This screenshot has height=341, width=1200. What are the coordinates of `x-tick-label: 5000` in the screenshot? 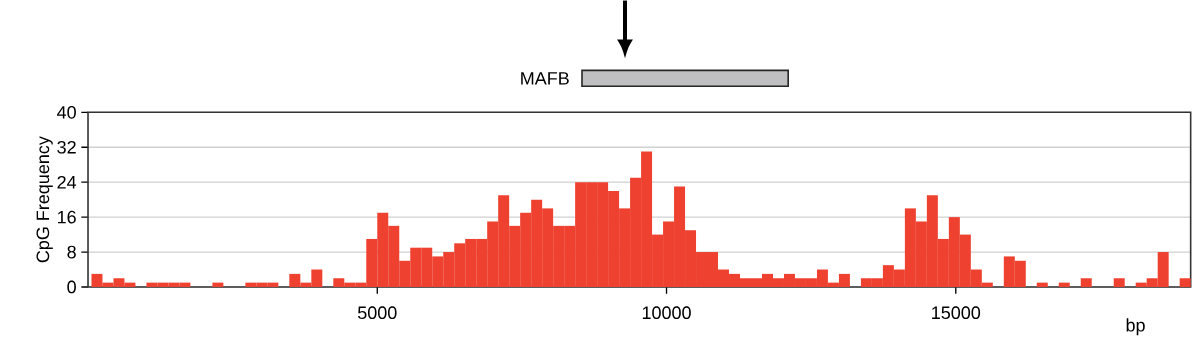 It's located at (377, 313).